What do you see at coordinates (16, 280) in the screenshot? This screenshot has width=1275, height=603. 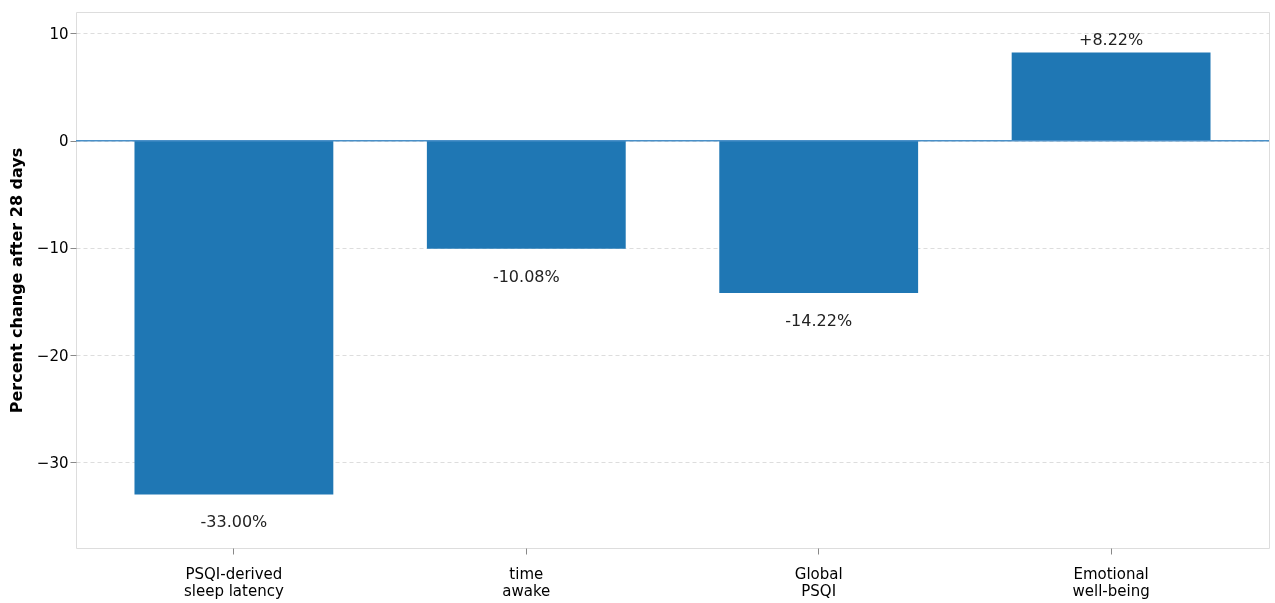 I see `y-axis-title: Percent change after 28 days` at bounding box center [16, 280].